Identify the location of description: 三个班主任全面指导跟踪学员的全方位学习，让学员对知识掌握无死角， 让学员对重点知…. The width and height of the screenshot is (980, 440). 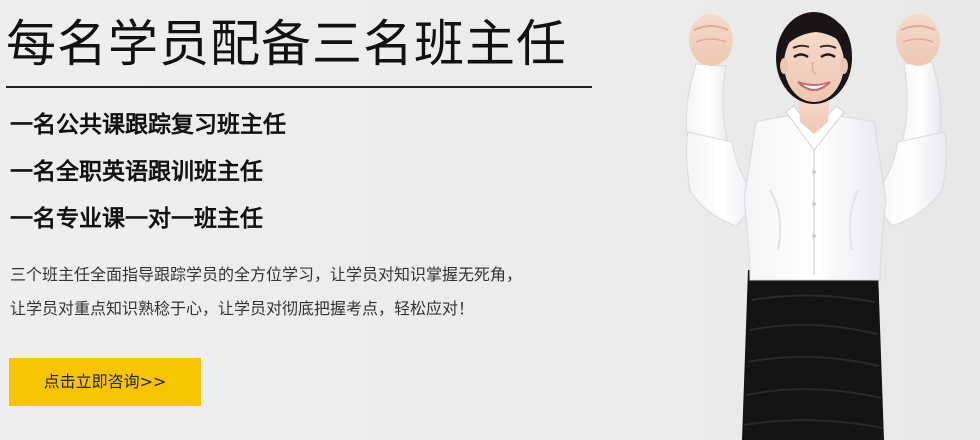
(266, 292).